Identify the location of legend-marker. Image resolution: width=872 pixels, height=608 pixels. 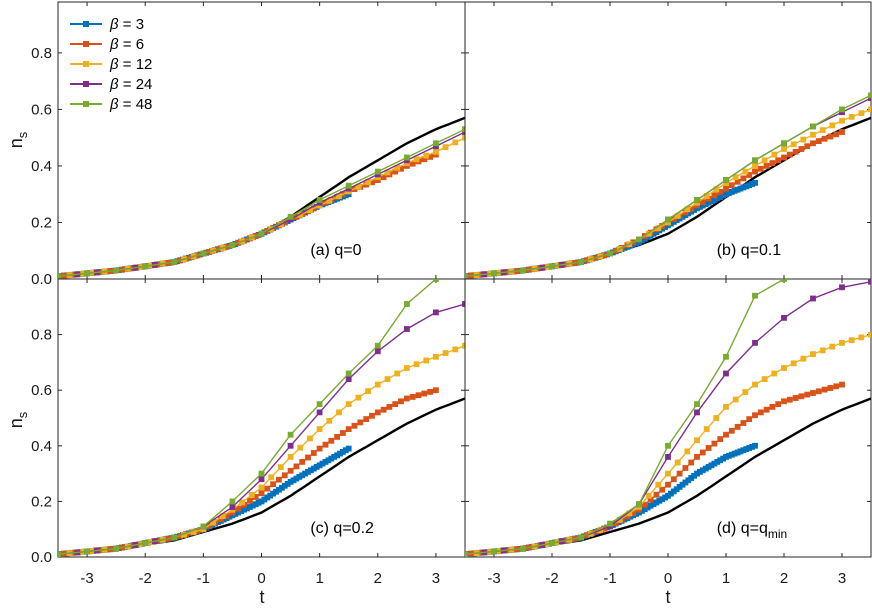
(86, 104).